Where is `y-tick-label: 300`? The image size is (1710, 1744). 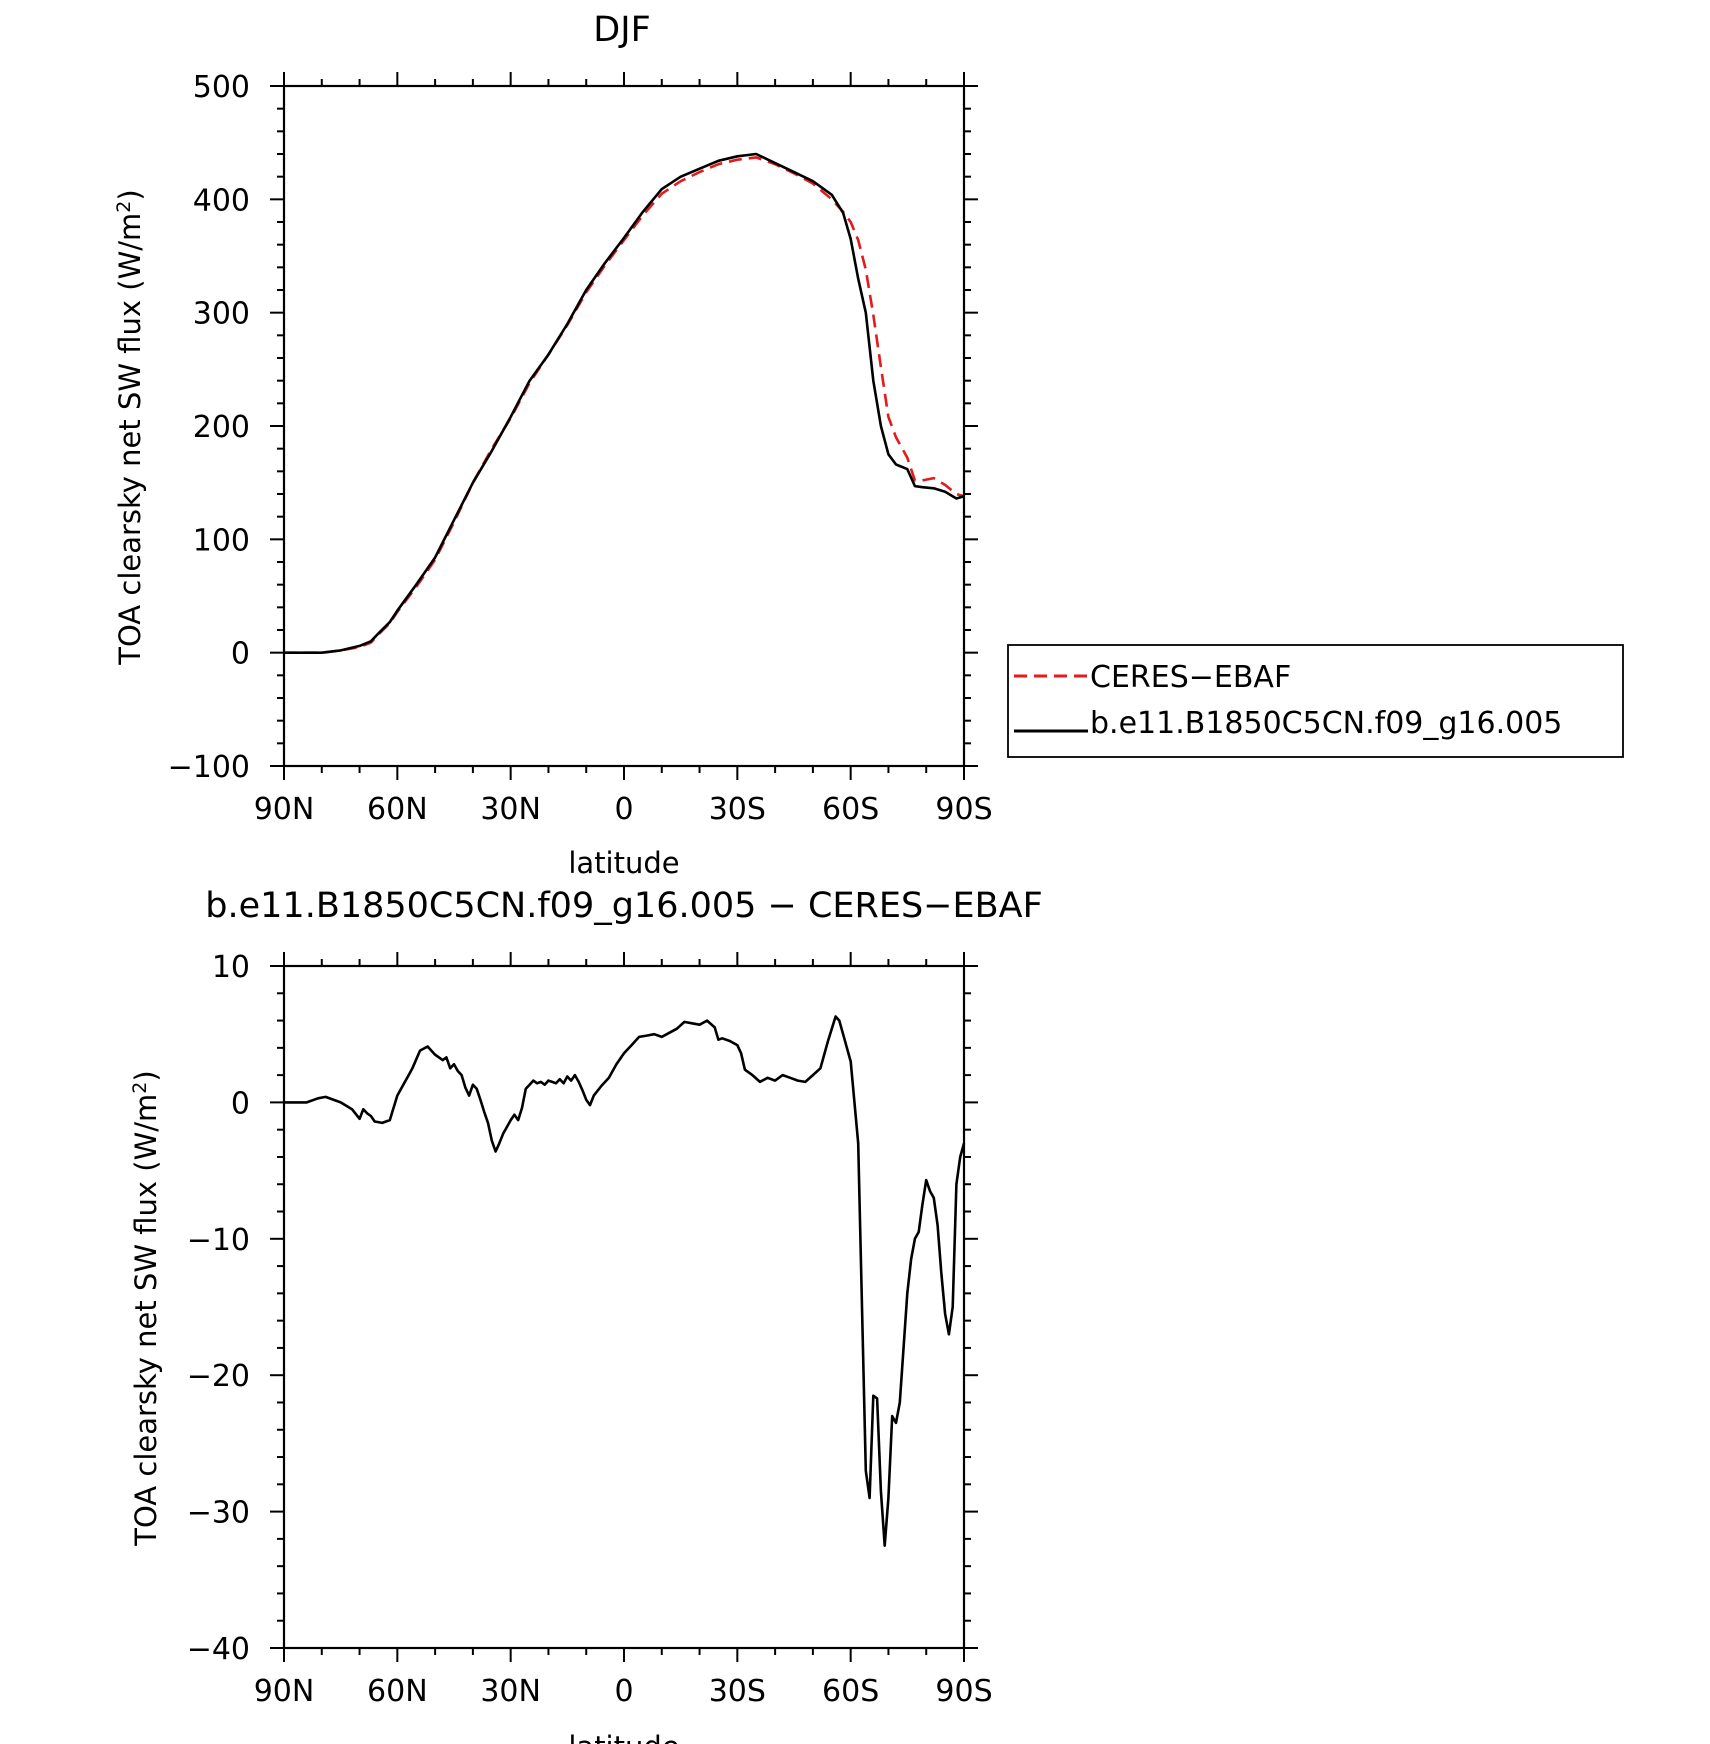 y-tick-label: 300 is located at coordinates (221, 314).